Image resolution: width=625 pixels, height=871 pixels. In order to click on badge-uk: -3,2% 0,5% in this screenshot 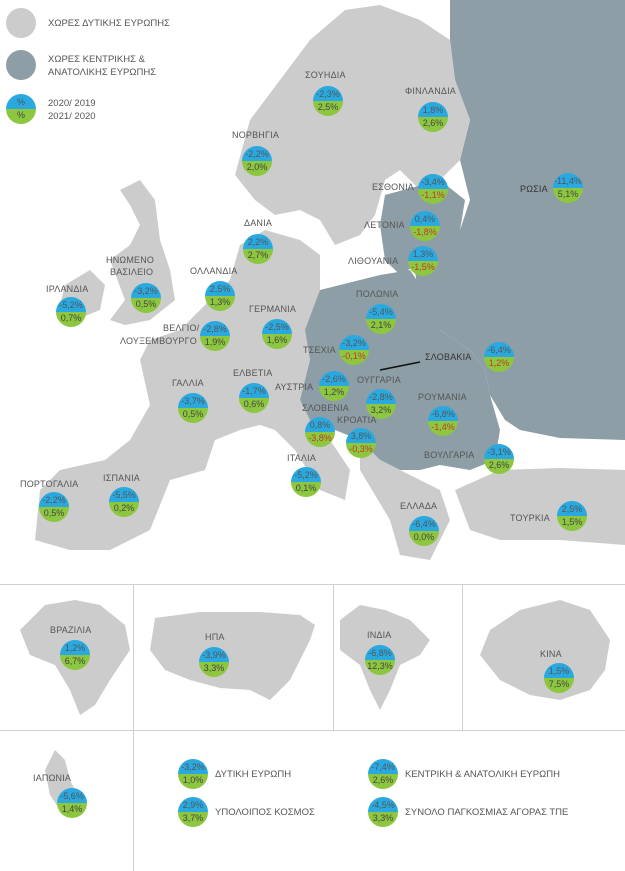, I will do `click(146, 298)`.